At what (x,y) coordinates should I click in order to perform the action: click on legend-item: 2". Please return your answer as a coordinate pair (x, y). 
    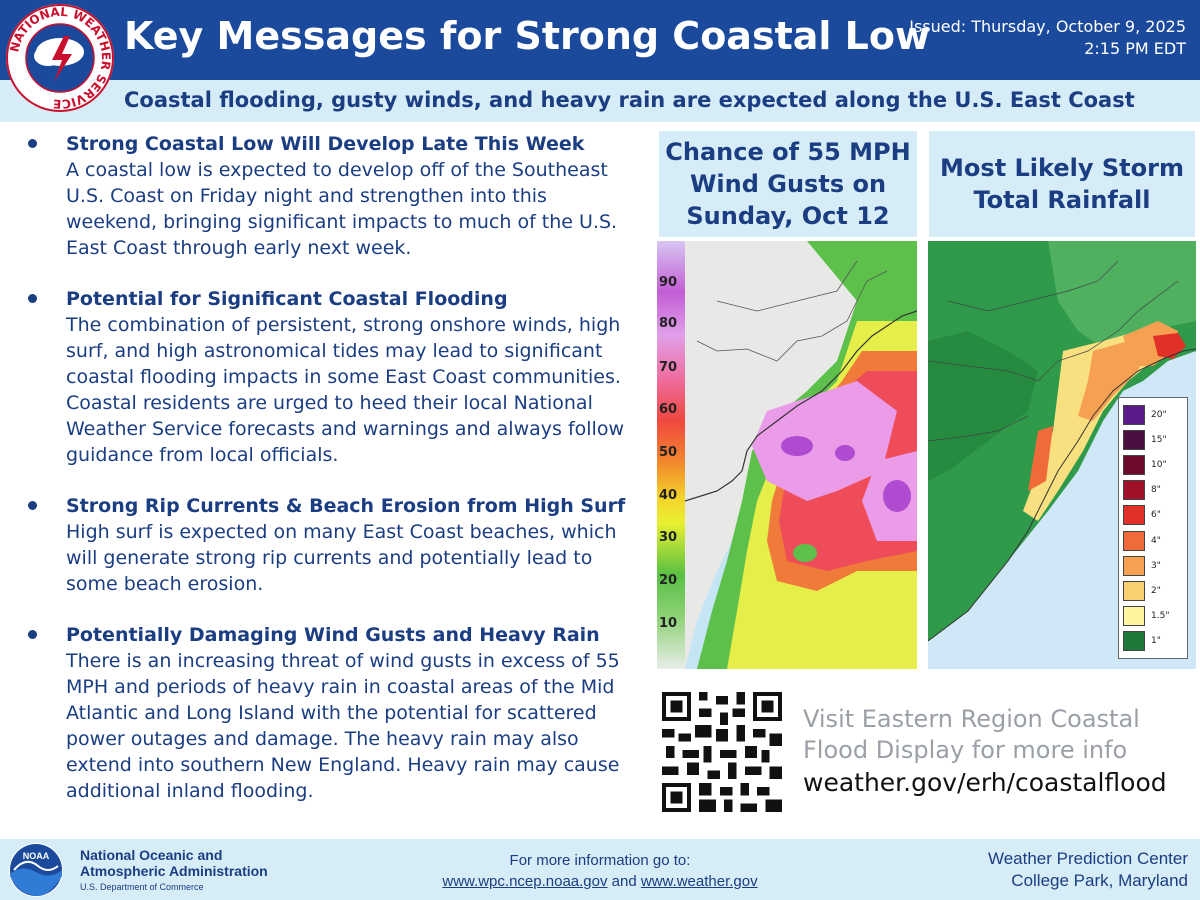
    Looking at the image, I should click on (1153, 590).